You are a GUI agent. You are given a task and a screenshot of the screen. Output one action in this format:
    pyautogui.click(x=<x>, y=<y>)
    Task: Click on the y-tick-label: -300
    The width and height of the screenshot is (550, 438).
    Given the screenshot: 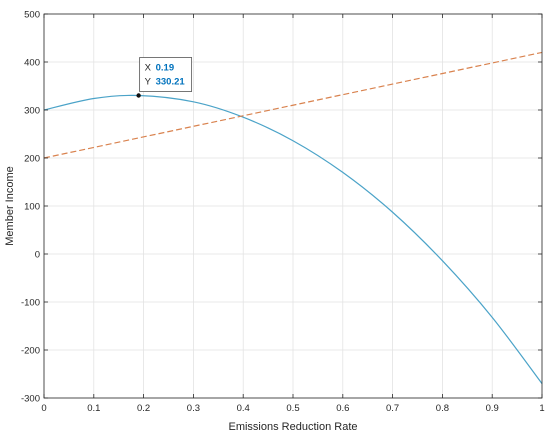 What is the action you would take?
    pyautogui.click(x=30, y=399)
    